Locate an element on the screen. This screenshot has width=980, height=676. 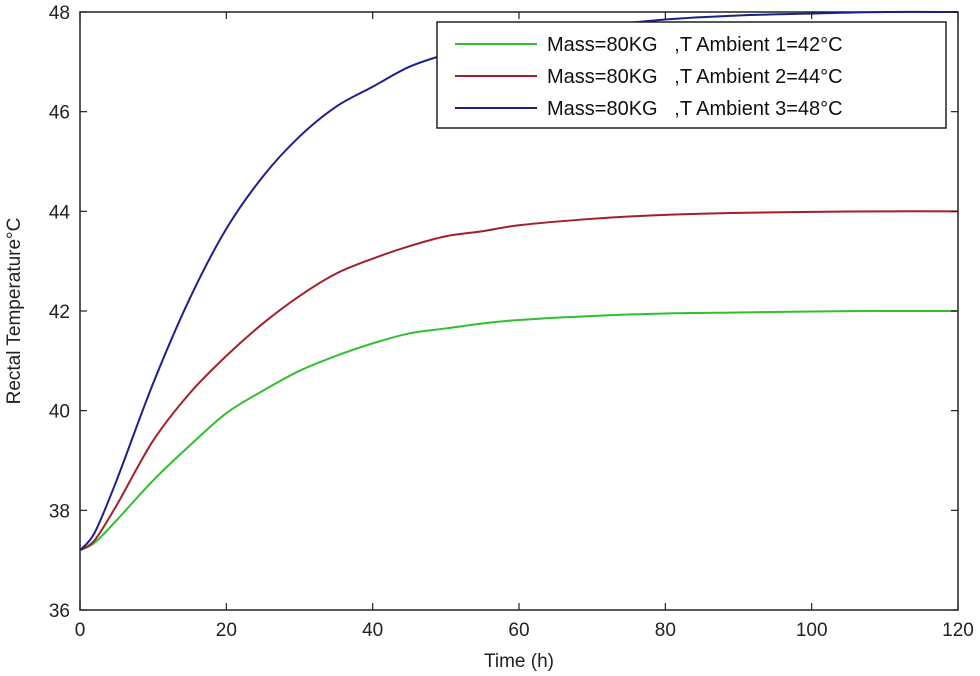
y-tick-label: 38 is located at coordinates (59, 511).